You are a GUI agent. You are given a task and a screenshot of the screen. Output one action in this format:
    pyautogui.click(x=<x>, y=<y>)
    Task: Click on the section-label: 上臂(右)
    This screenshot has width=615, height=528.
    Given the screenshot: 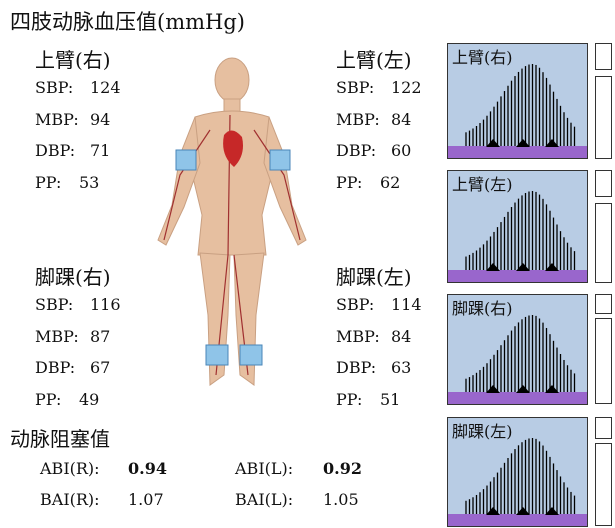 What is the action you would take?
    pyautogui.click(x=73, y=60)
    